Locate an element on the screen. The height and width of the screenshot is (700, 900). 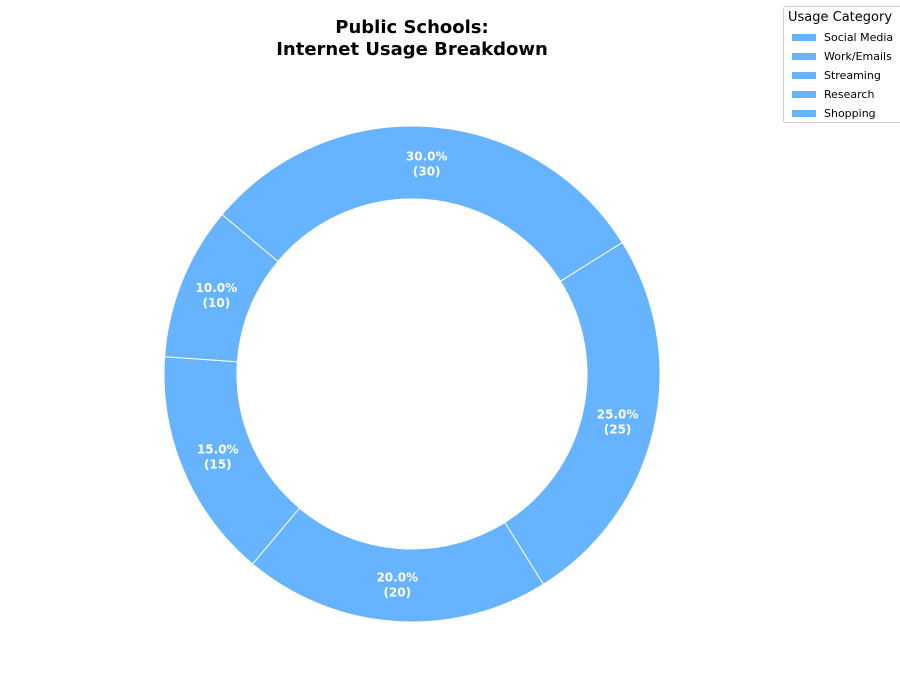
legend-label: Streaming is located at coordinates (852, 75).